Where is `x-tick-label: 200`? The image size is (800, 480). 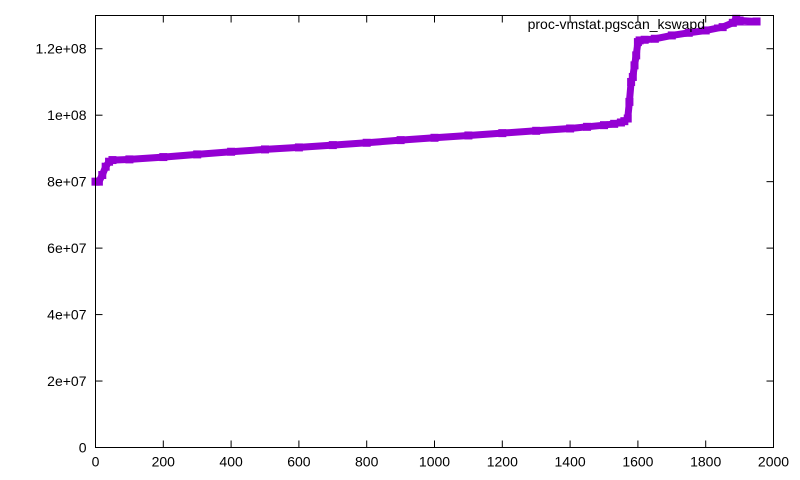 x-tick-label: 200 is located at coordinates (164, 462).